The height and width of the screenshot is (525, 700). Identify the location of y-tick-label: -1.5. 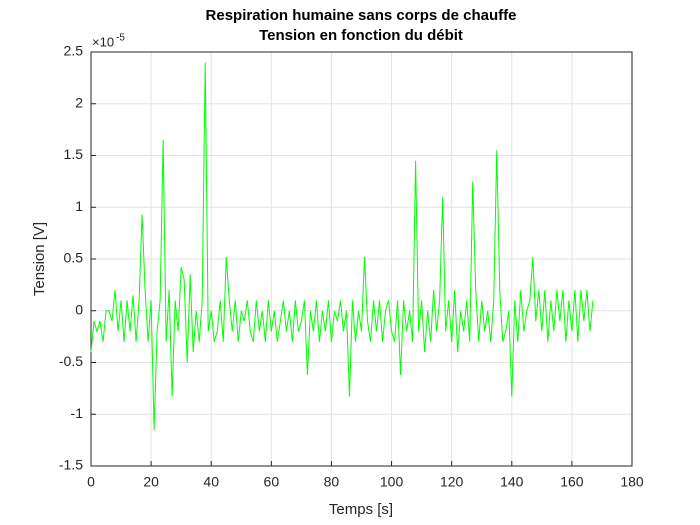
(71, 465).